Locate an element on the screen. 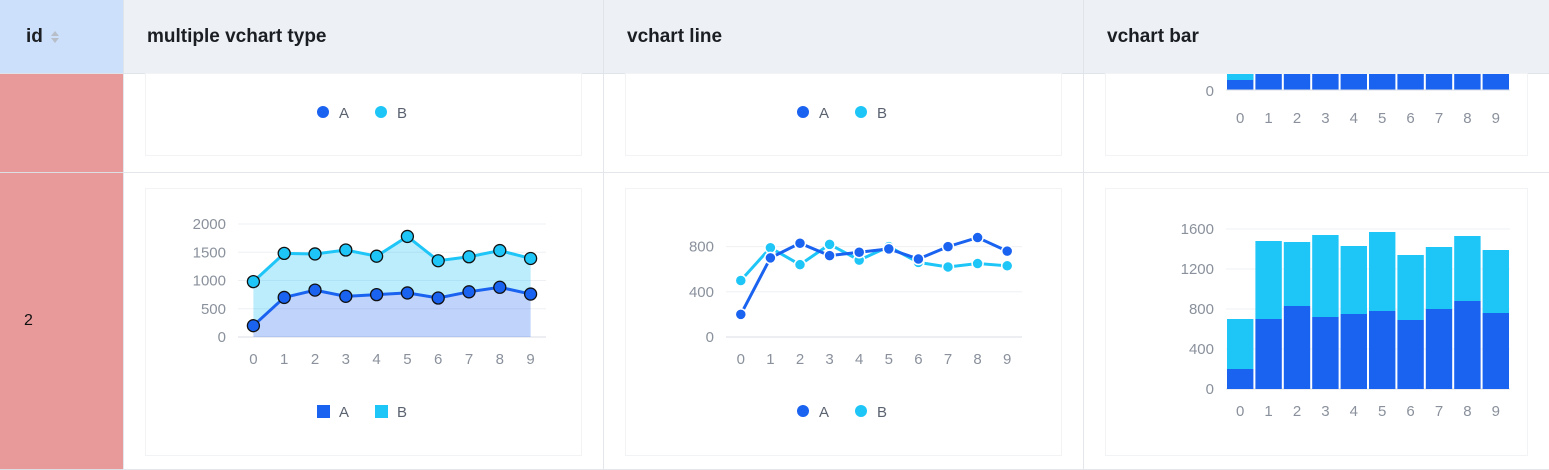 This screenshot has height=470, width=1549. legend-swatch-b is located at coordinates (381, 411).